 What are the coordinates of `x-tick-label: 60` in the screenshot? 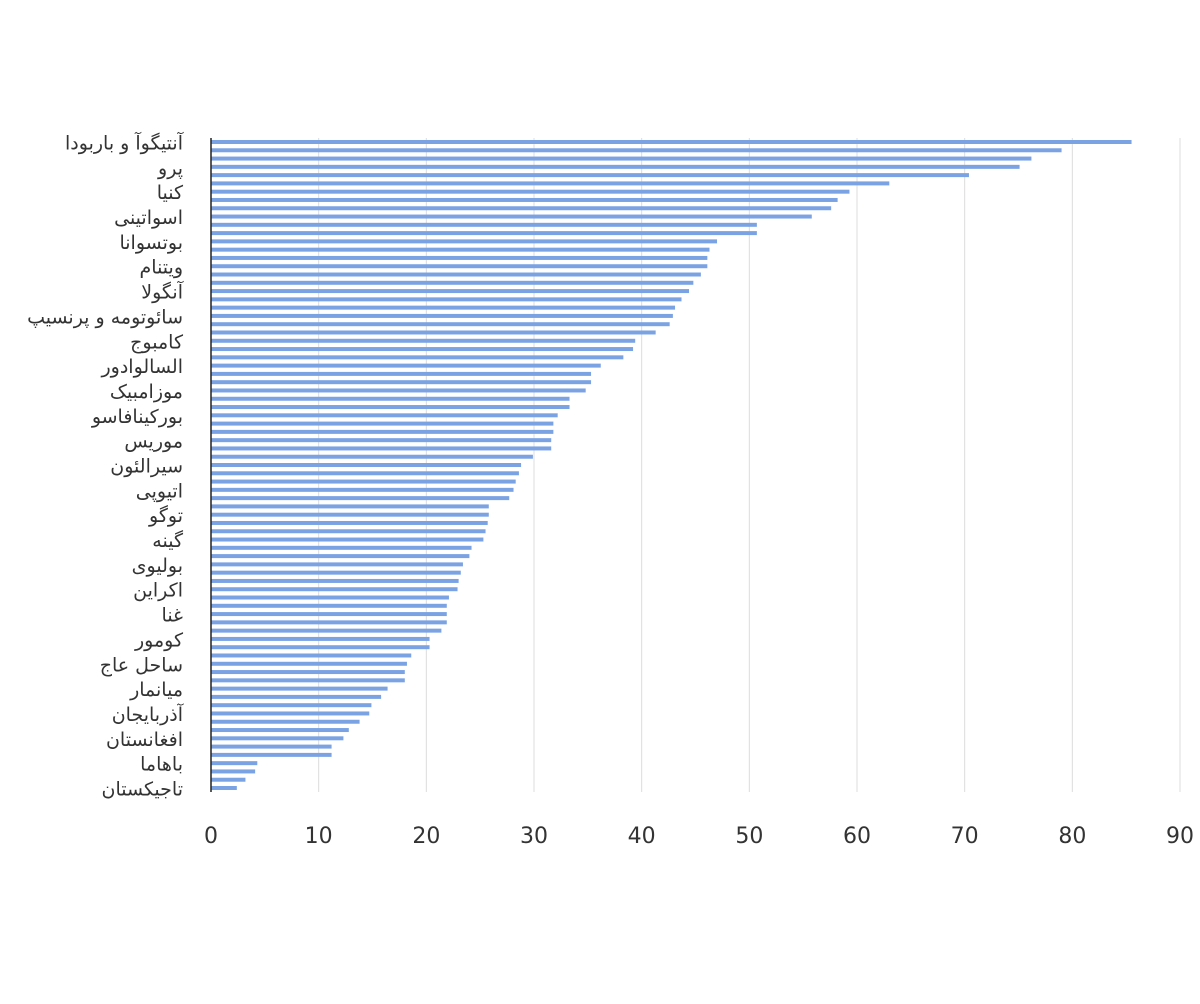 It's located at (857, 836).